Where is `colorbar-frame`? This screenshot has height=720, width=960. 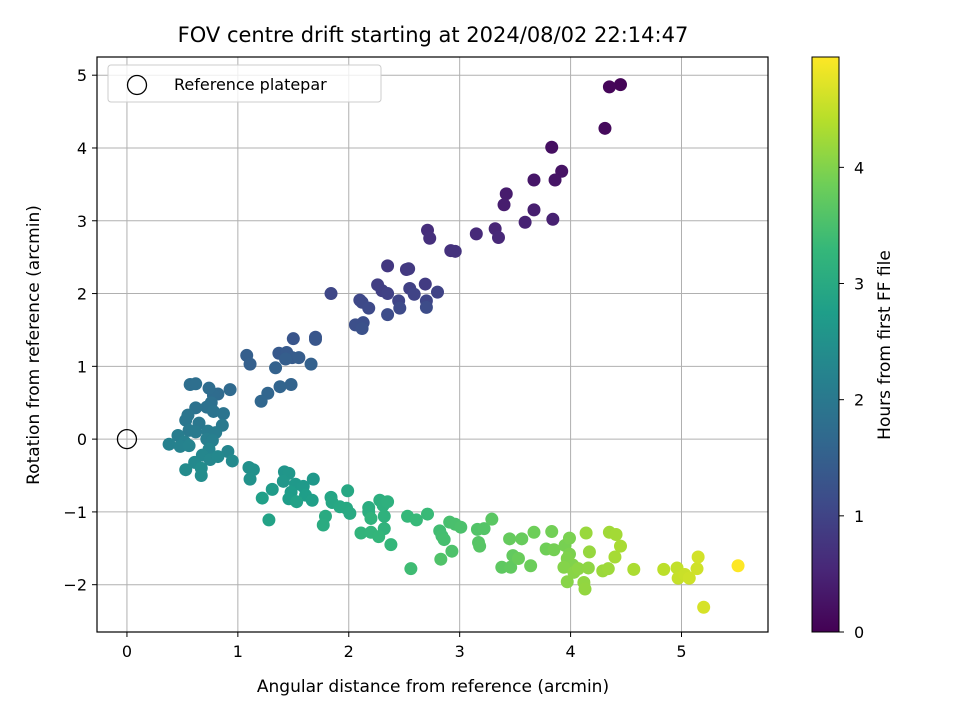 colorbar-frame is located at coordinates (825, 344).